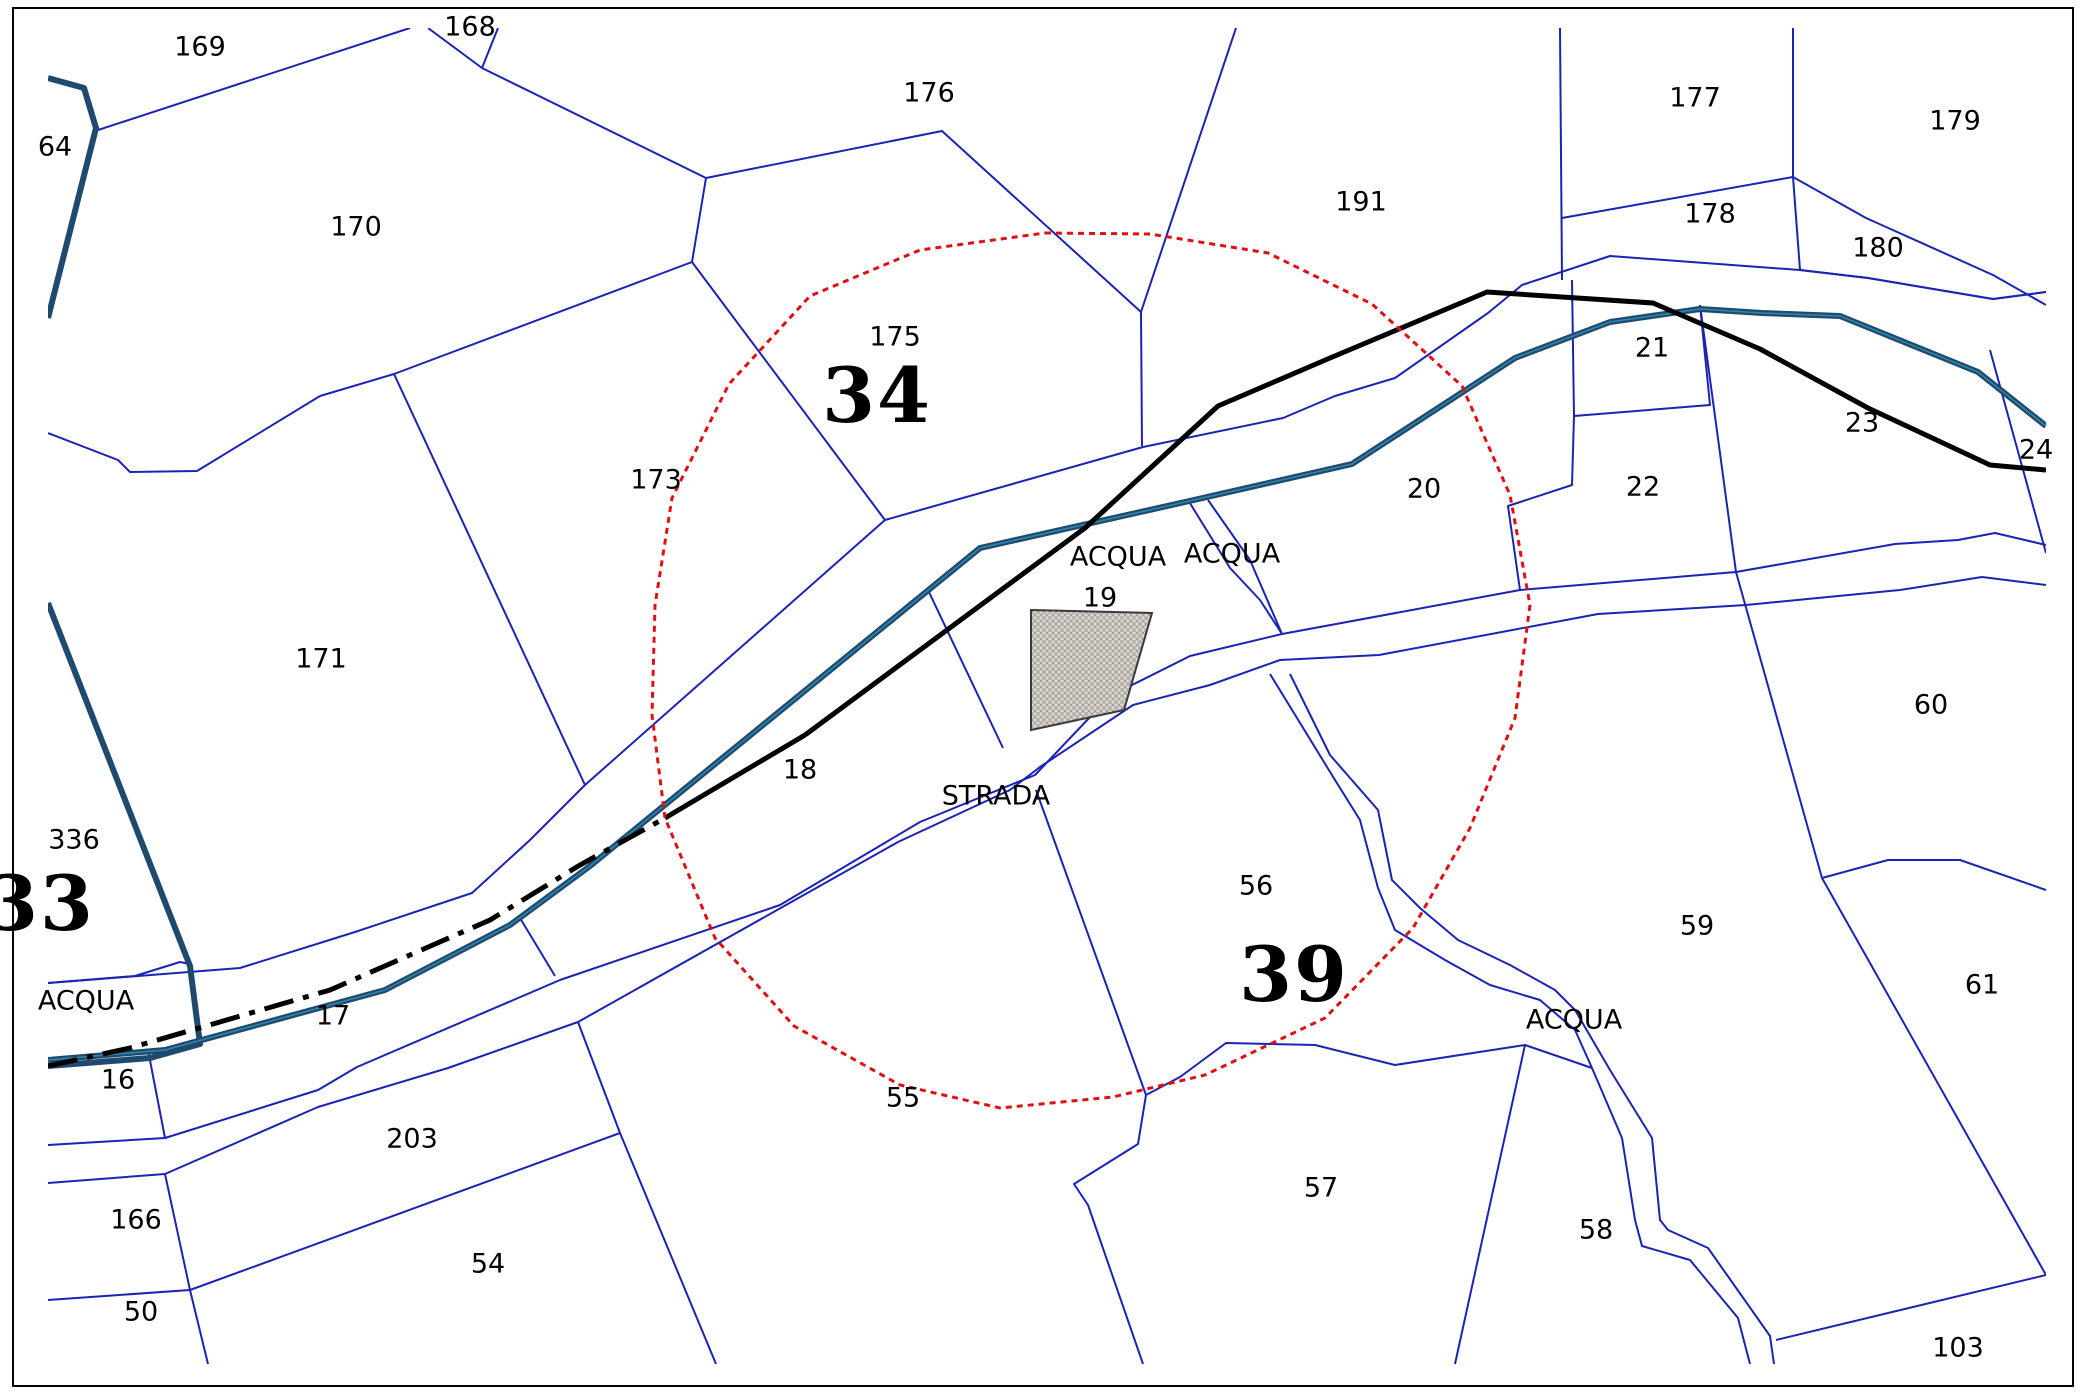 The width and height of the screenshot is (2087, 1394). What do you see at coordinates (1361, 202) in the screenshot?
I see `parcel-label: 191` at bounding box center [1361, 202].